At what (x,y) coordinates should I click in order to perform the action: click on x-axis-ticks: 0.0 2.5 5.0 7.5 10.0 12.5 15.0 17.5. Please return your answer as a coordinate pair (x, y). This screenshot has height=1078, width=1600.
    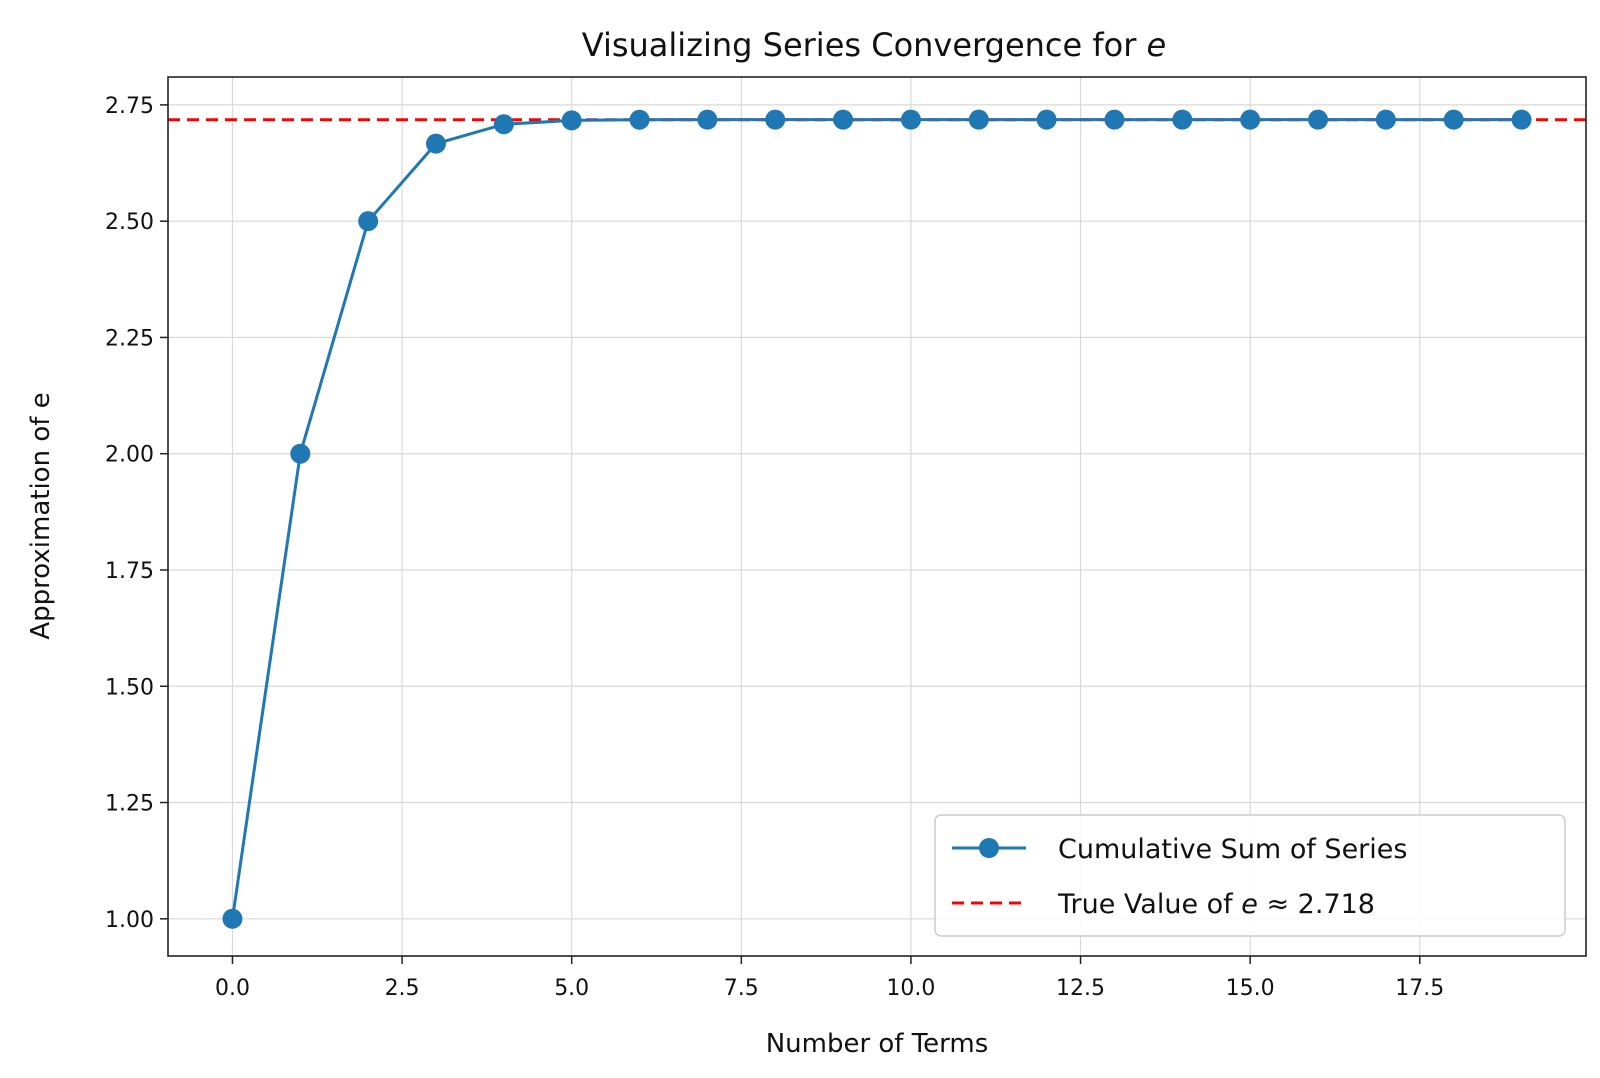
    Looking at the image, I should click on (829, 978).